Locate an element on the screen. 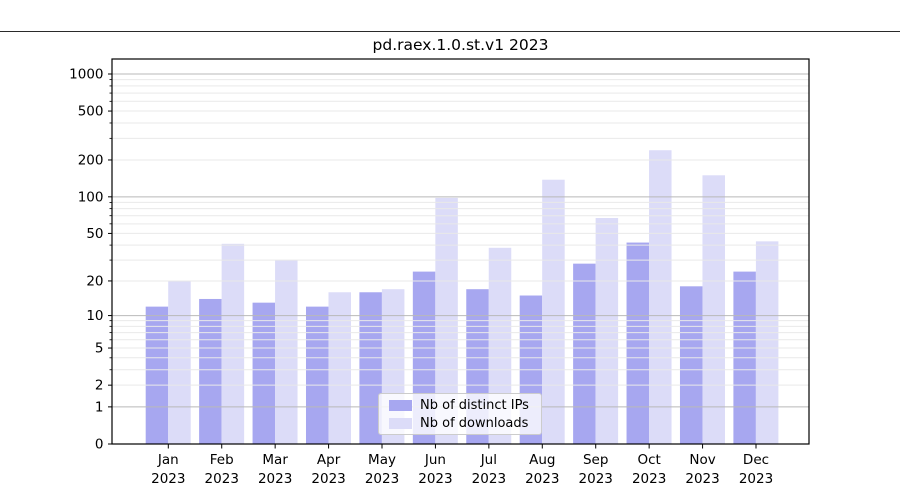 Image resolution: width=900 pixels, height=500 pixels. x-tick-label-month: Mar is located at coordinates (275, 460).